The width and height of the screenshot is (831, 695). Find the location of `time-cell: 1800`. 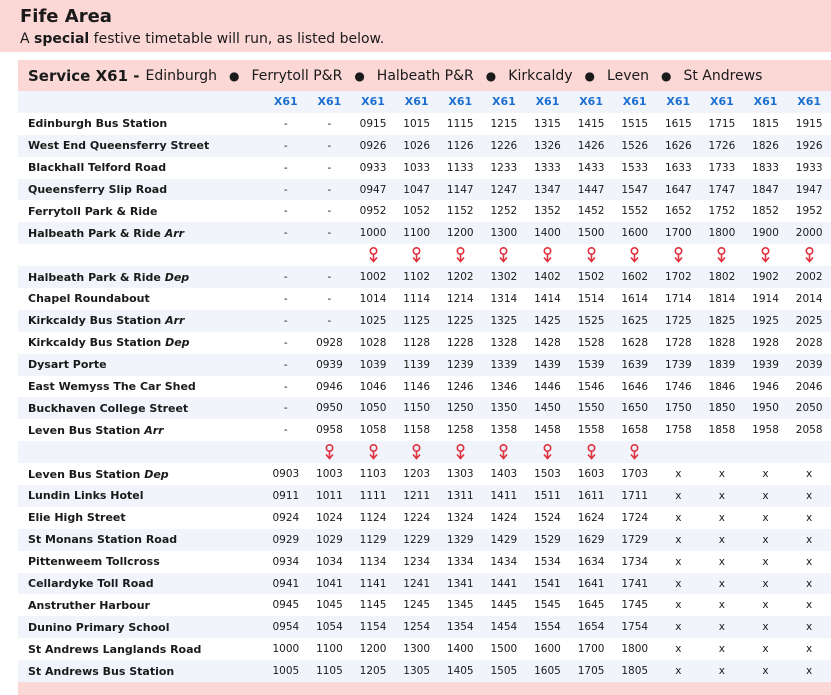

time-cell: 1800 is located at coordinates (634, 649).